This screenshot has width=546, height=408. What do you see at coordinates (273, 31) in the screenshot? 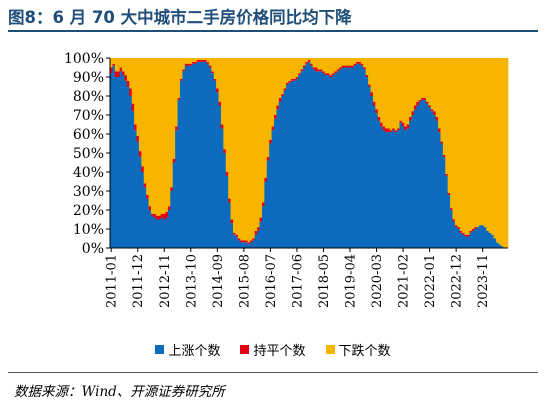
I see `title-rule` at bounding box center [273, 31].